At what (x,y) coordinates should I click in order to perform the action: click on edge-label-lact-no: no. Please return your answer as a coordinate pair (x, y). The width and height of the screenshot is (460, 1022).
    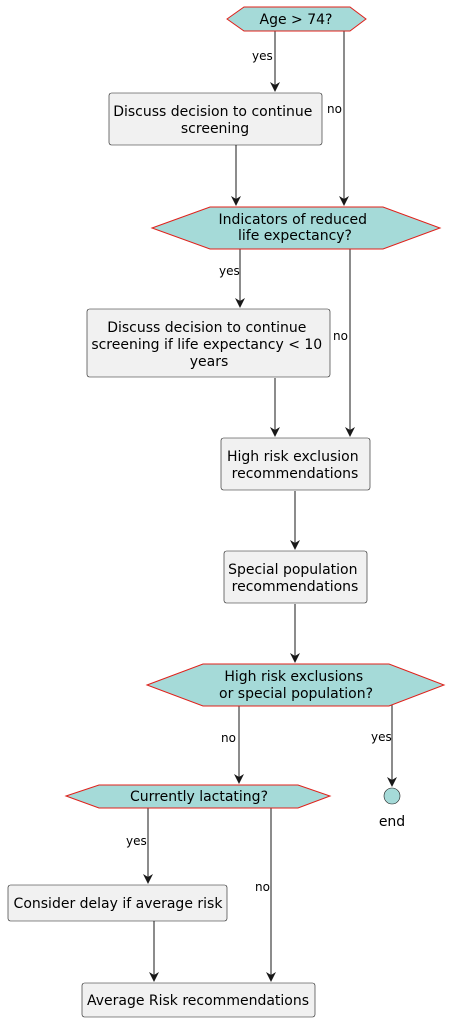
    Looking at the image, I should click on (262, 887).